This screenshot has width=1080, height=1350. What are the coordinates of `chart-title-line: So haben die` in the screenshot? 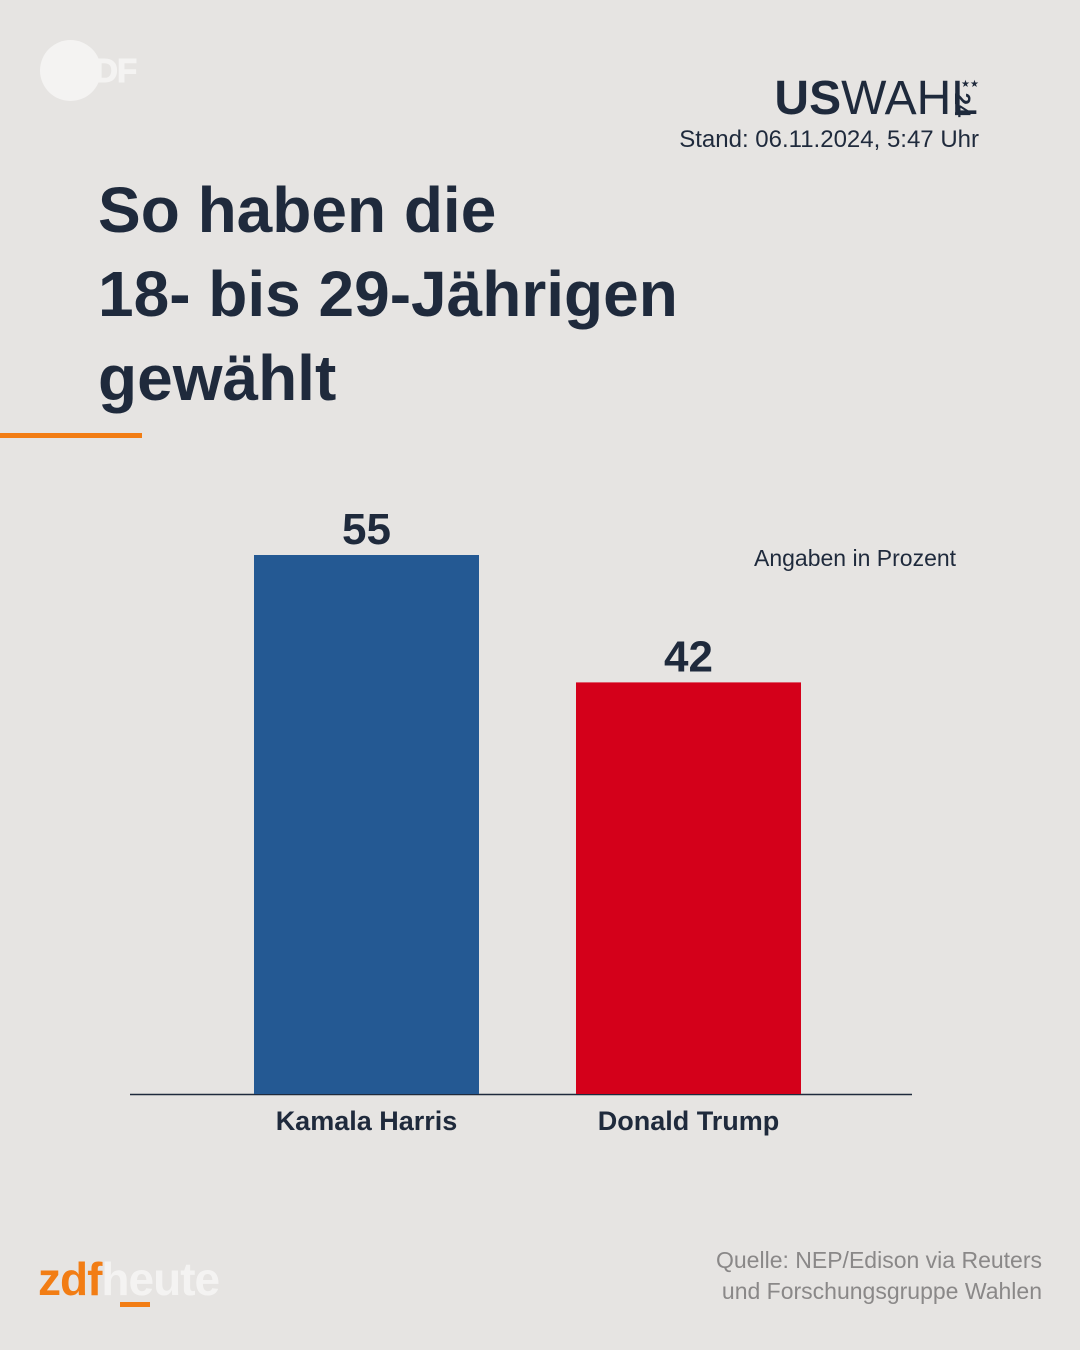 It's located at (297, 210).